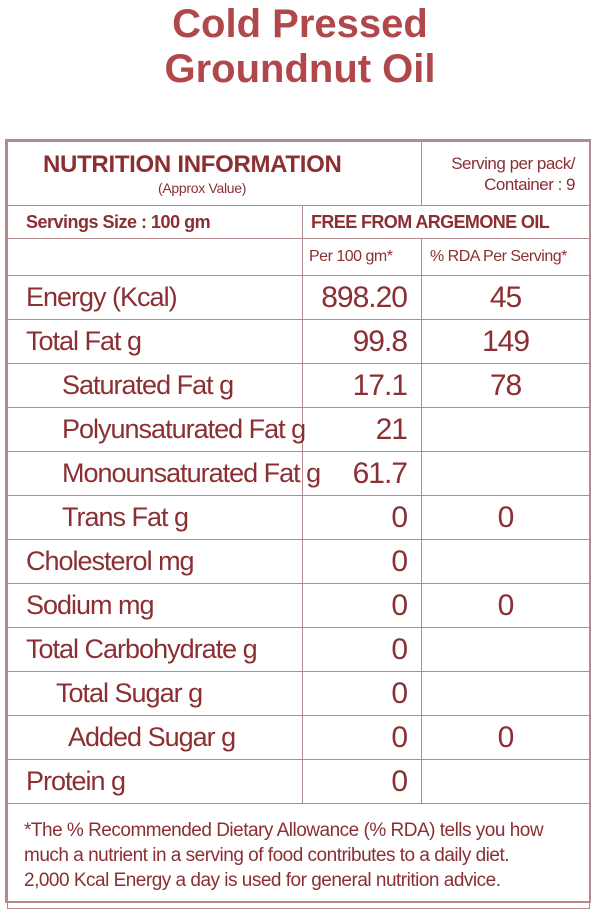 The height and width of the screenshot is (909, 600). Describe the element at coordinates (300, 69) in the screenshot. I see `product-title-line2: Groundnut Oil` at that location.